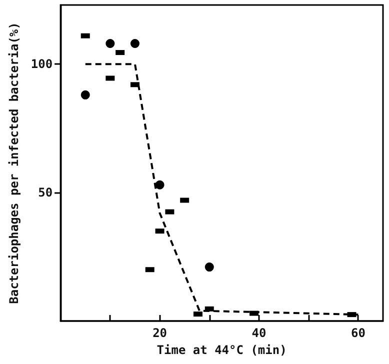 The height and width of the screenshot is (364, 389). Describe the element at coordinates (160, 333) in the screenshot. I see `x-tick-label: 20` at that location.